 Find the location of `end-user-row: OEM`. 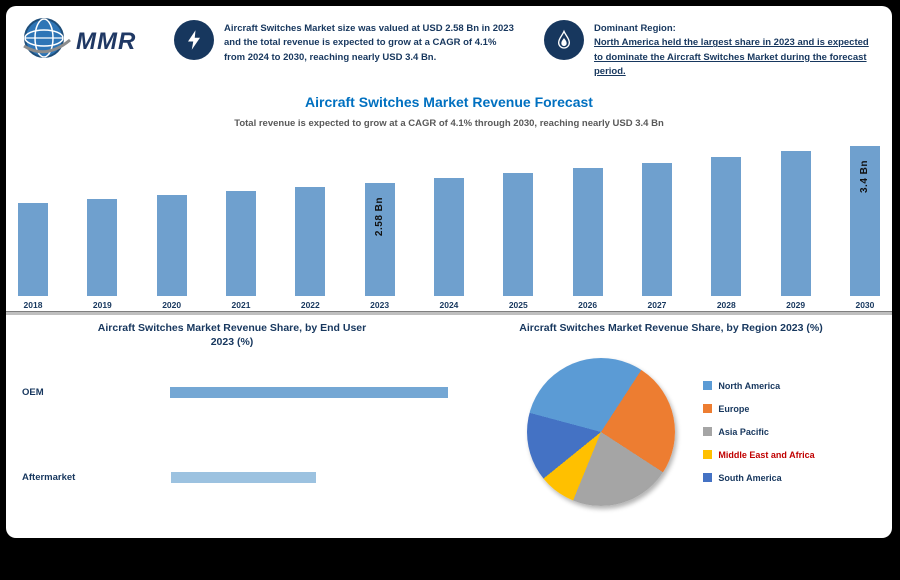

end-user-row: OEM is located at coordinates (232, 393).